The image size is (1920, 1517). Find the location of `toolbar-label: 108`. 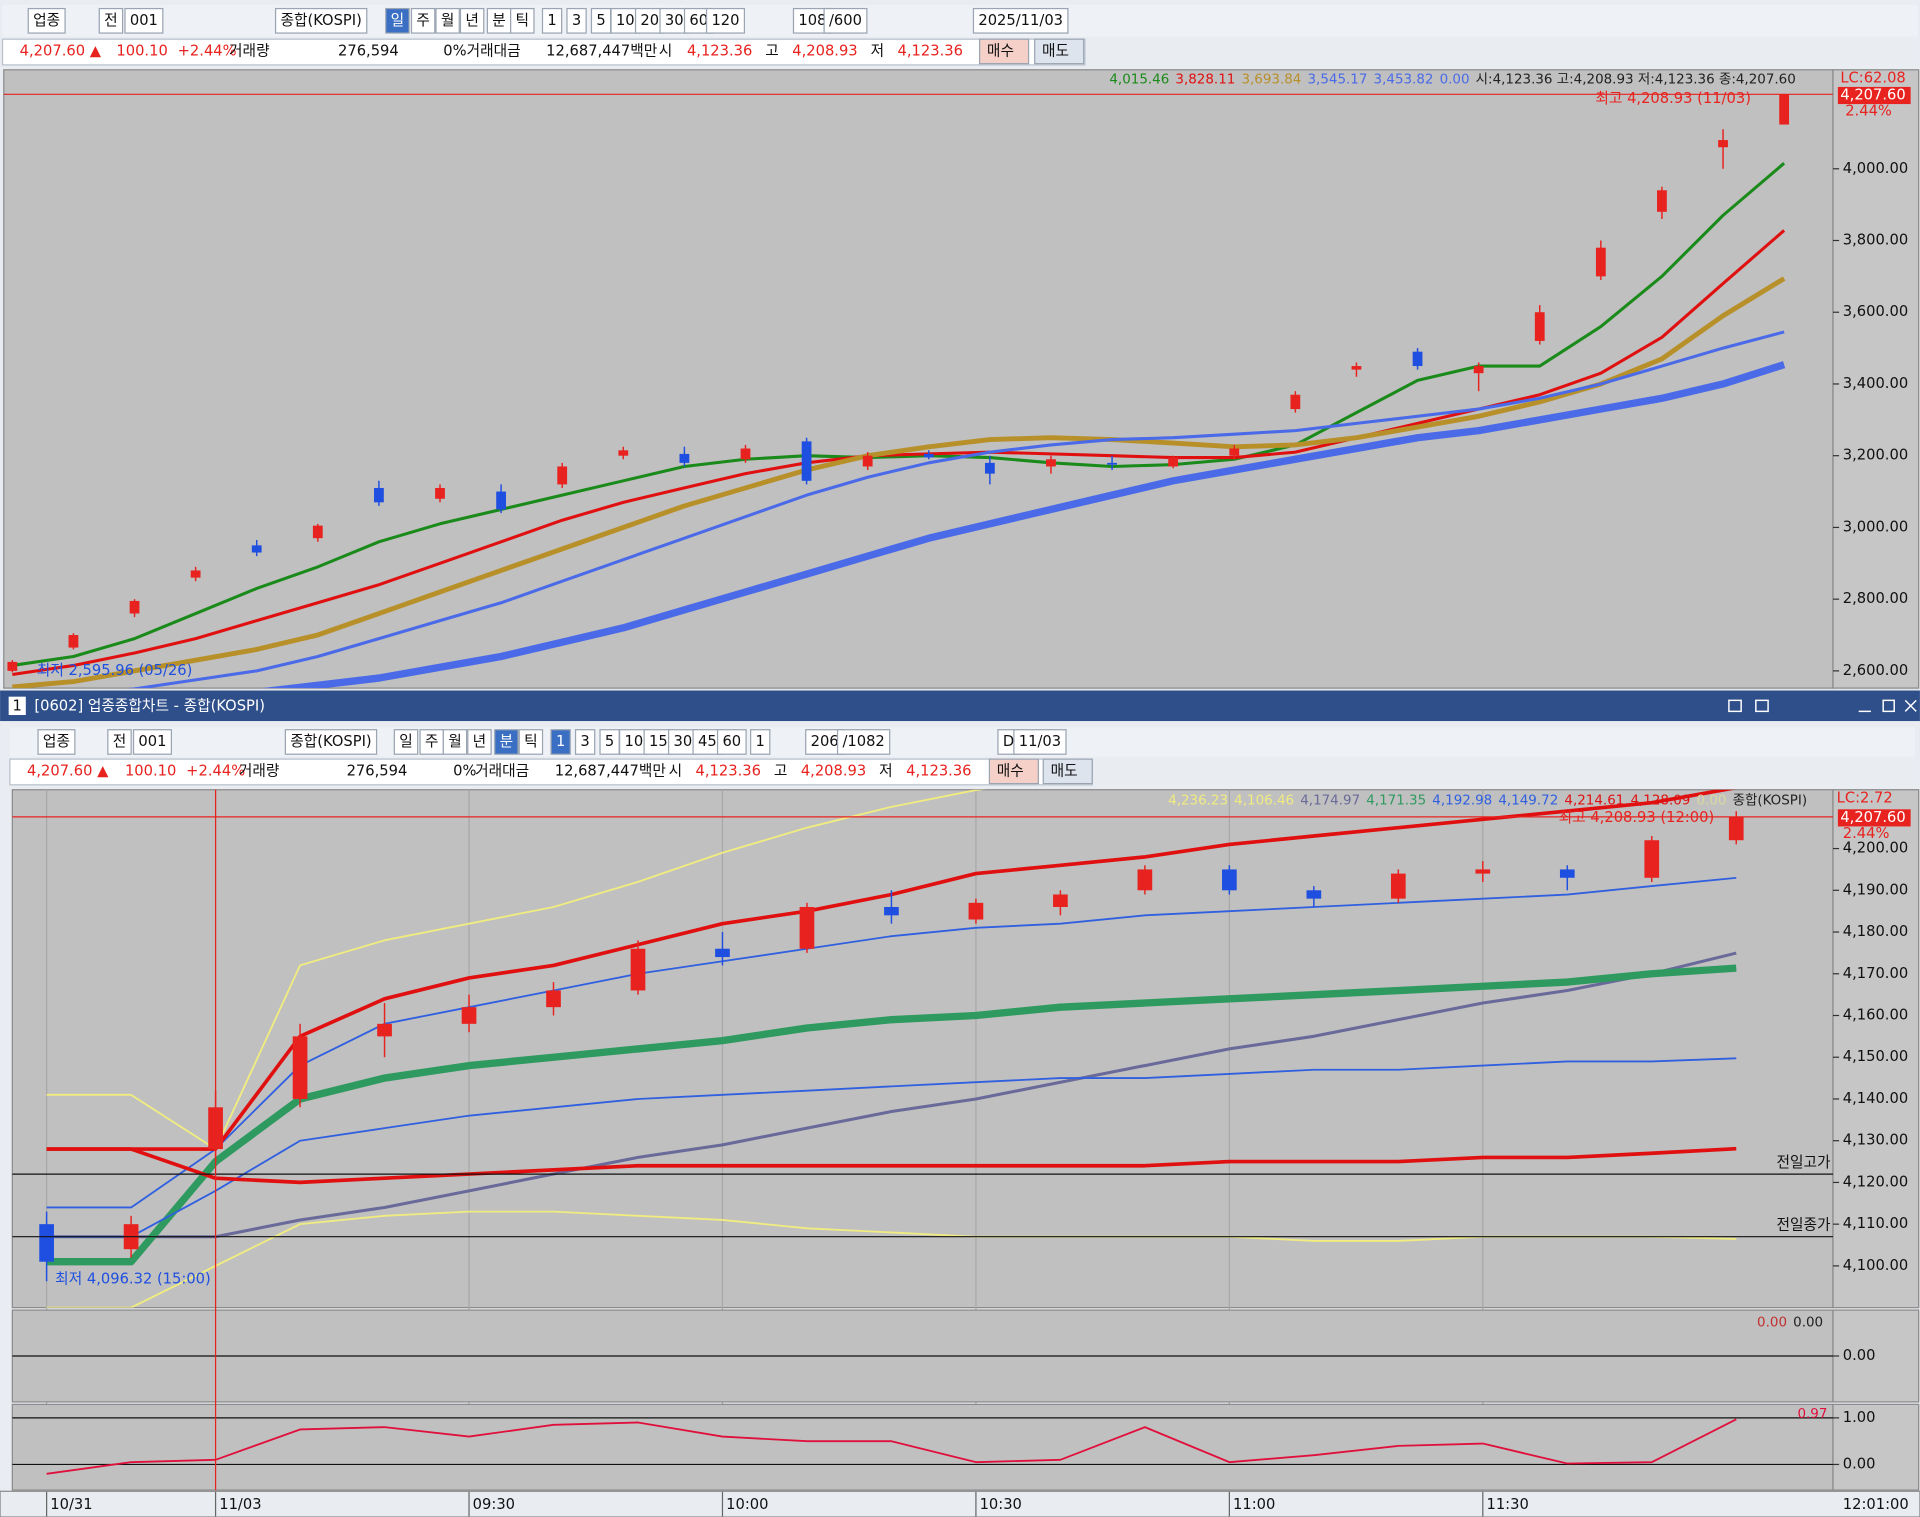

toolbar-label: 108 is located at coordinates (812, 20).